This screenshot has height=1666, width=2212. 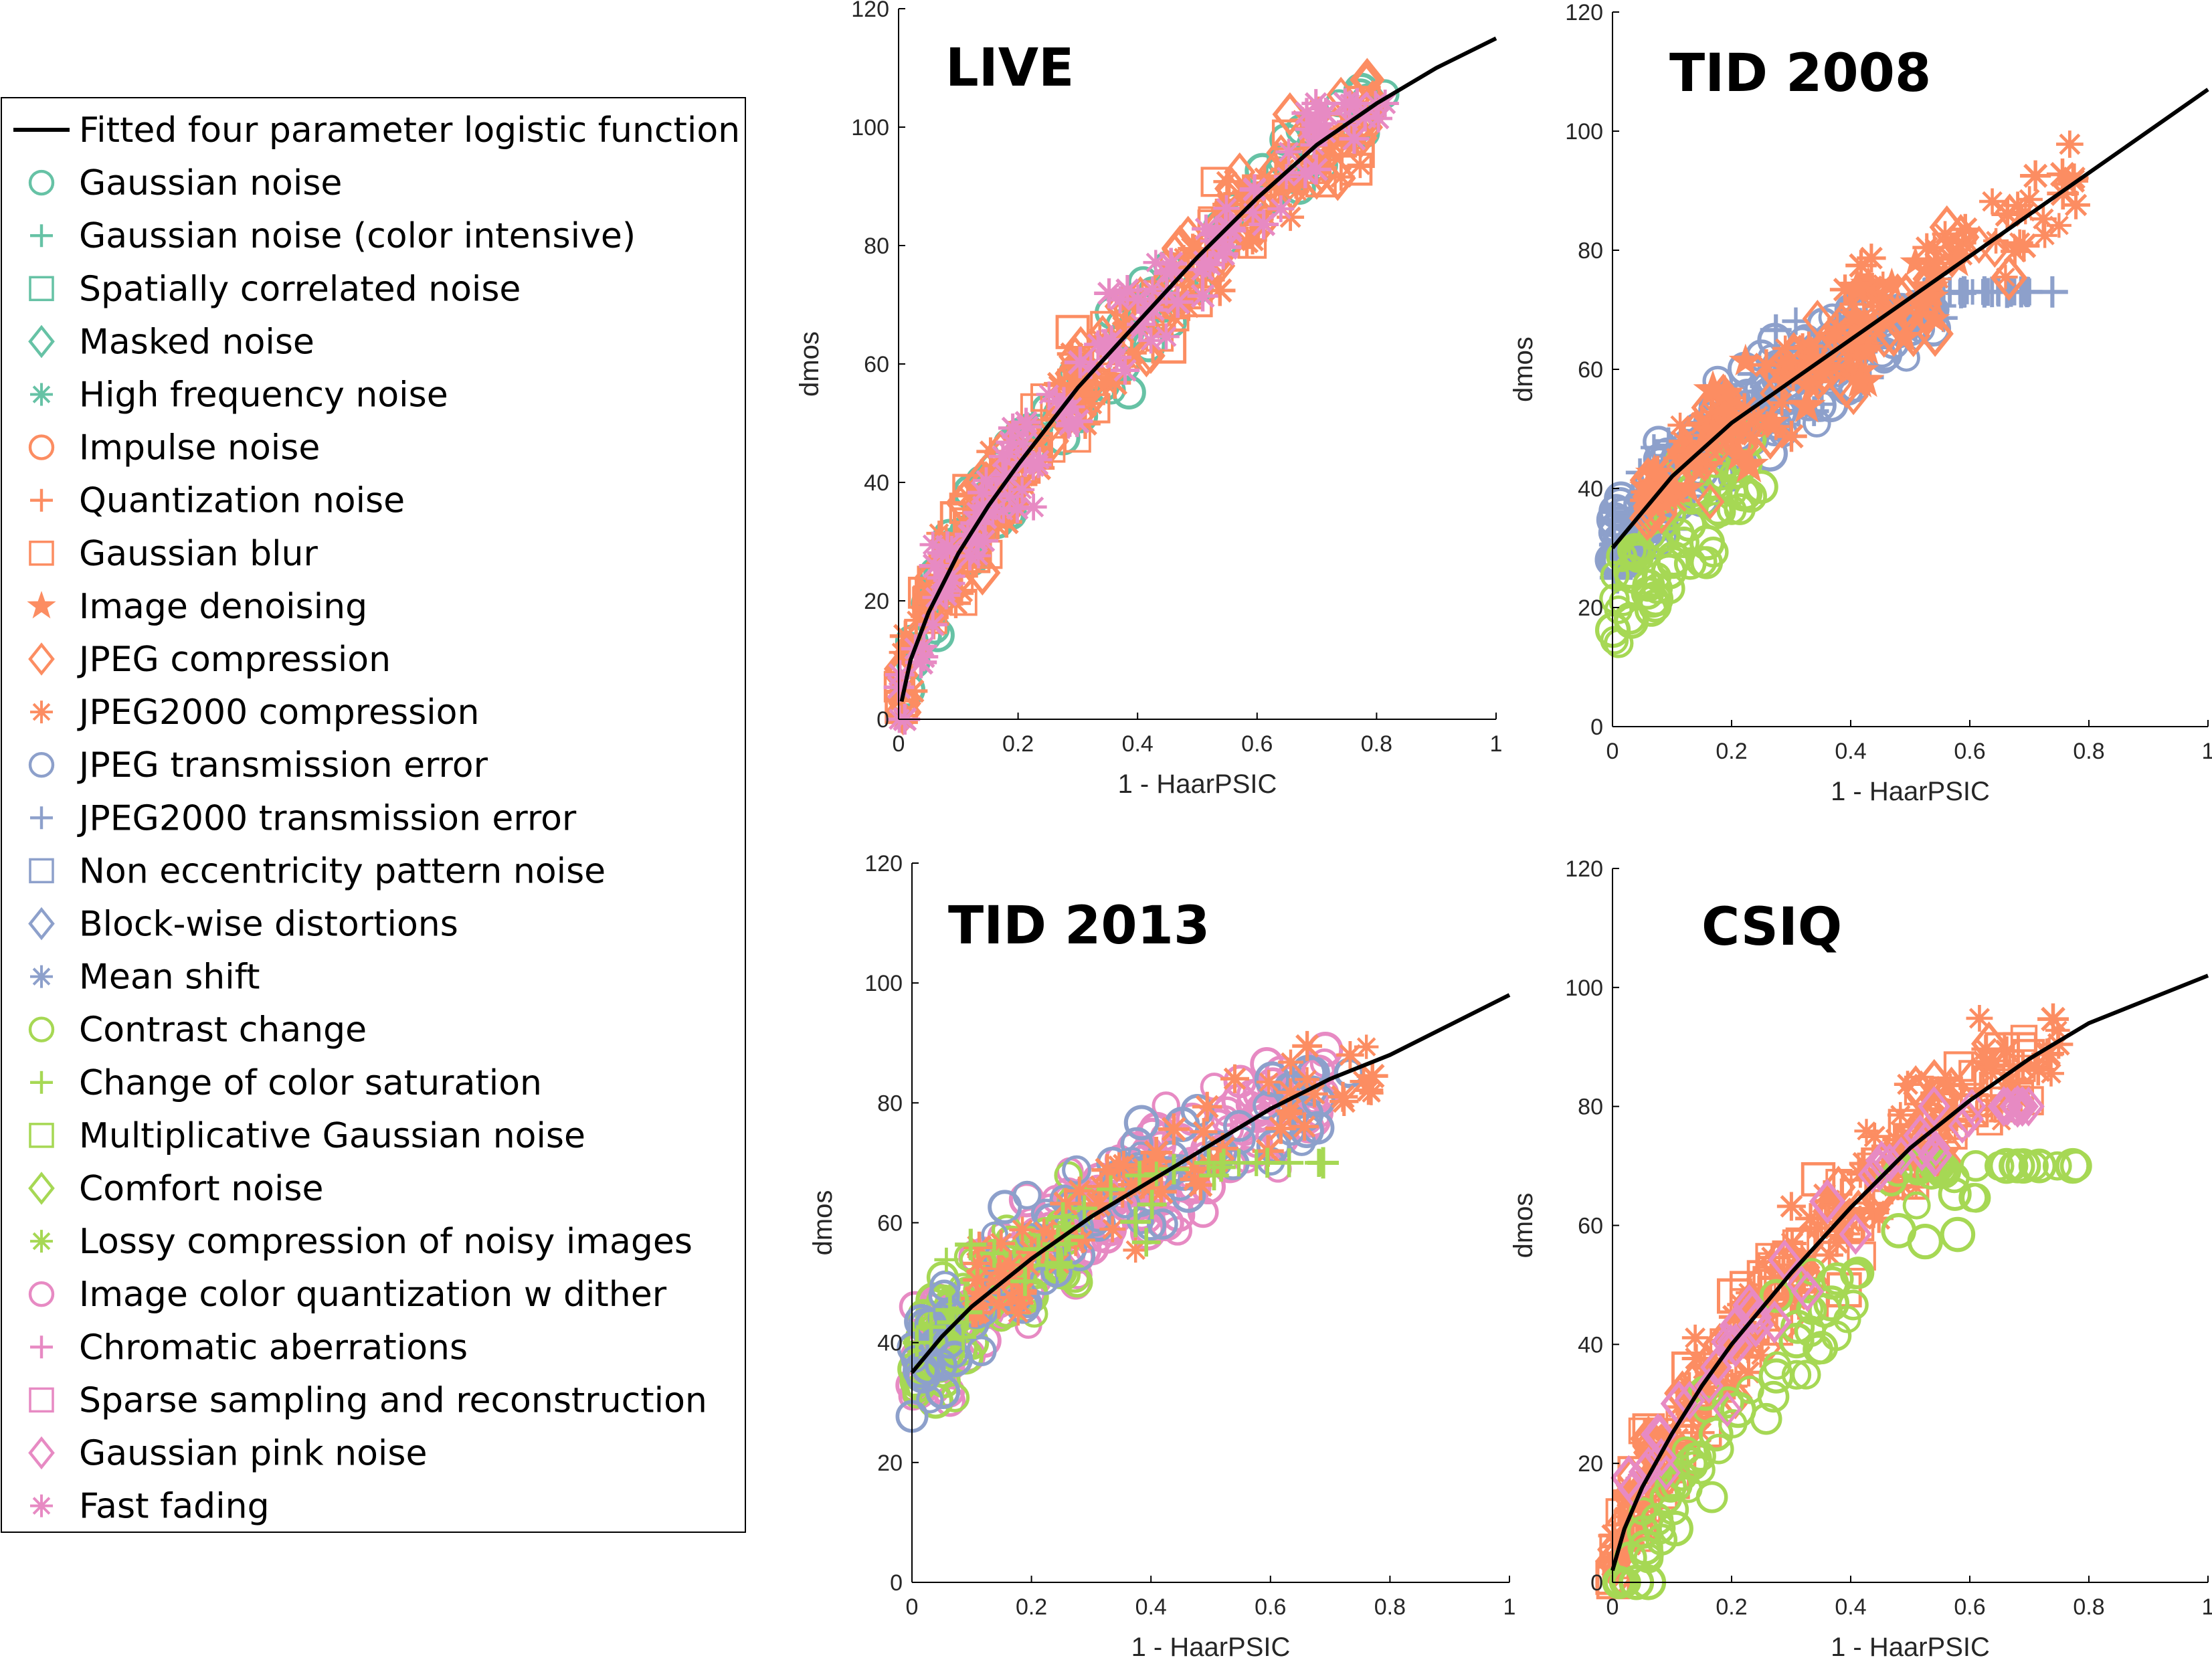 I want to click on x-tick-label: 1, so click(x=1497, y=744).